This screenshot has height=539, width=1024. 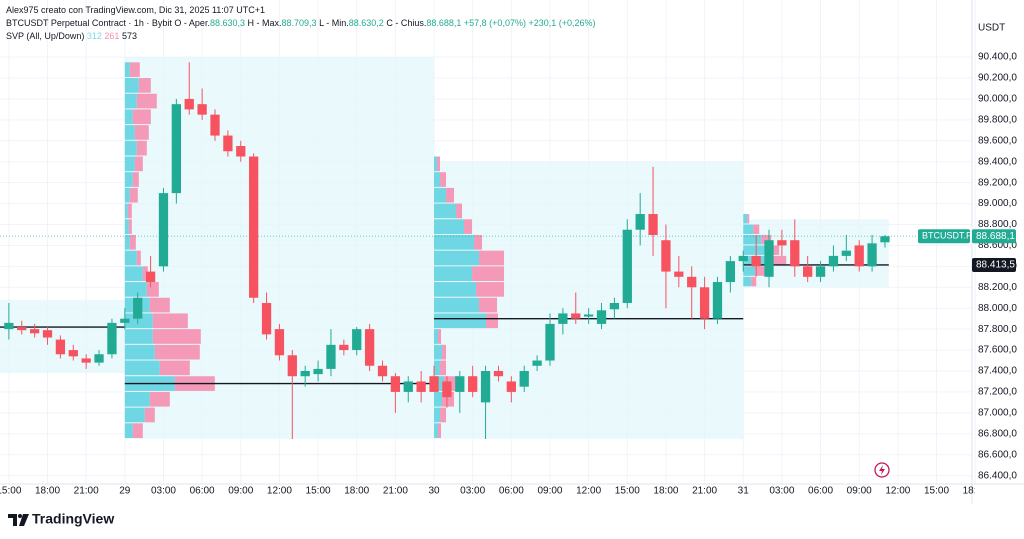 I want to click on y-tick-label: 89.000,0, so click(x=997, y=203).